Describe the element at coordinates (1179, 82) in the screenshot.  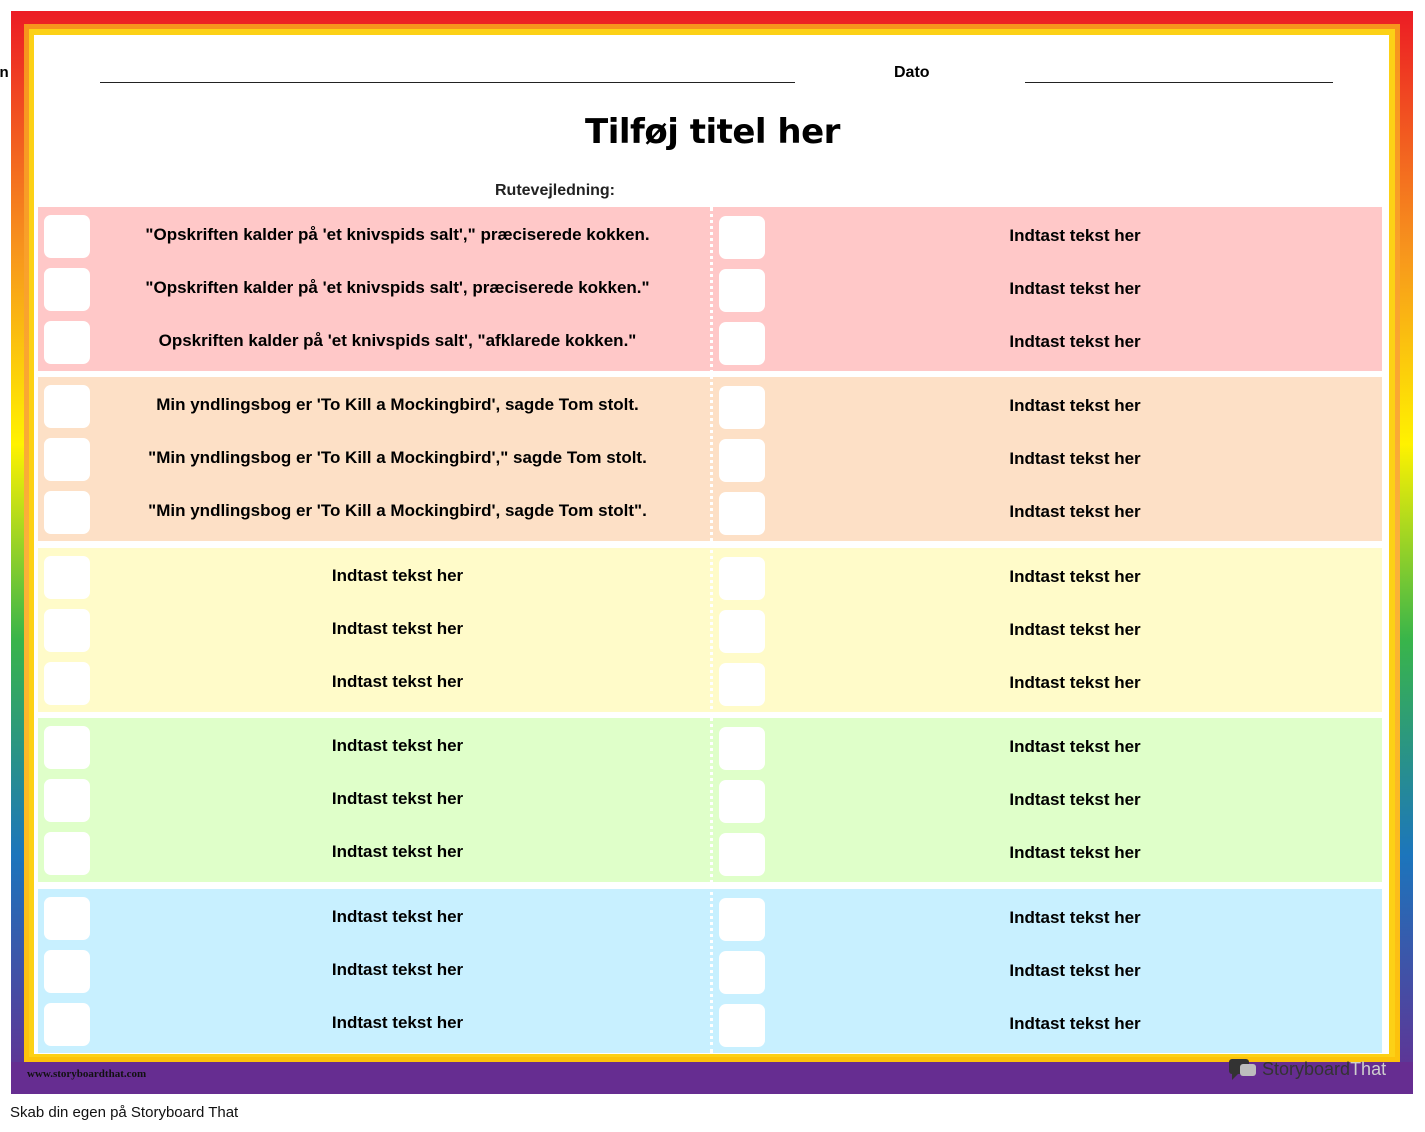
I see `date-line` at that location.